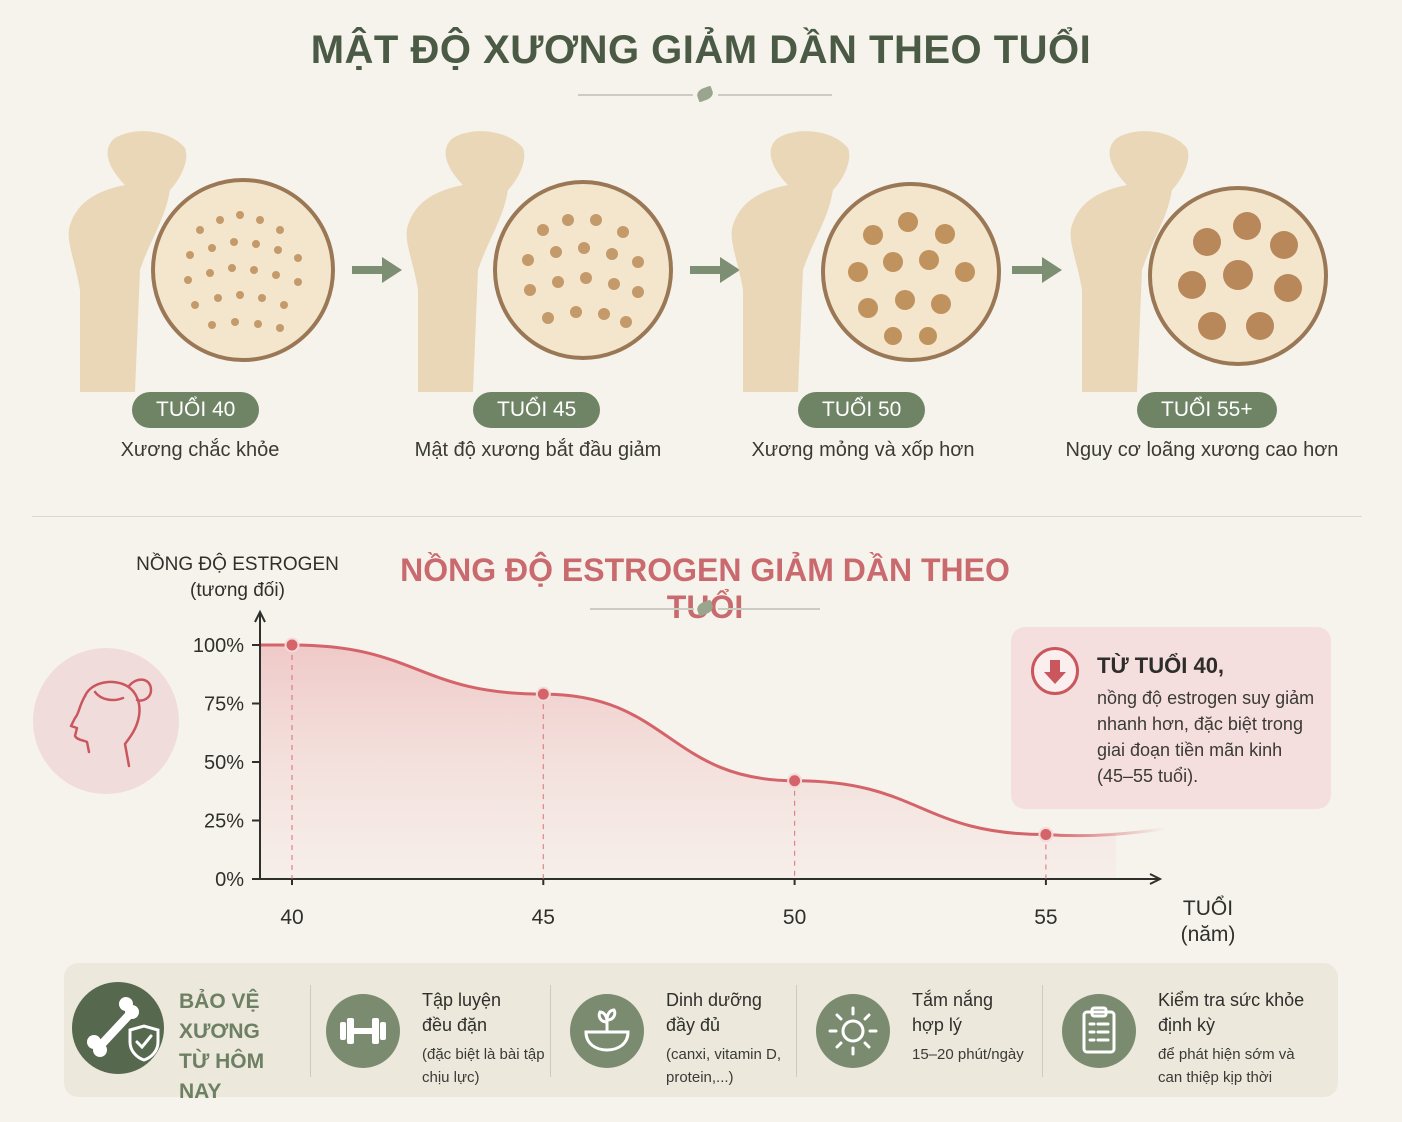 The image size is (1402, 1122). Describe the element at coordinates (537, 410) in the screenshot. I see `age-badge: TUỔI 45` at that location.